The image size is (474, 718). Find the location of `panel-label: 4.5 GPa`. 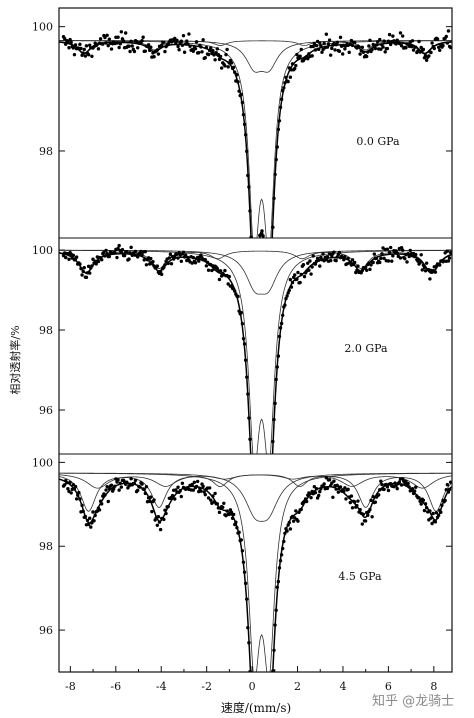

panel-label: 4.5 GPa is located at coordinates (360, 576).